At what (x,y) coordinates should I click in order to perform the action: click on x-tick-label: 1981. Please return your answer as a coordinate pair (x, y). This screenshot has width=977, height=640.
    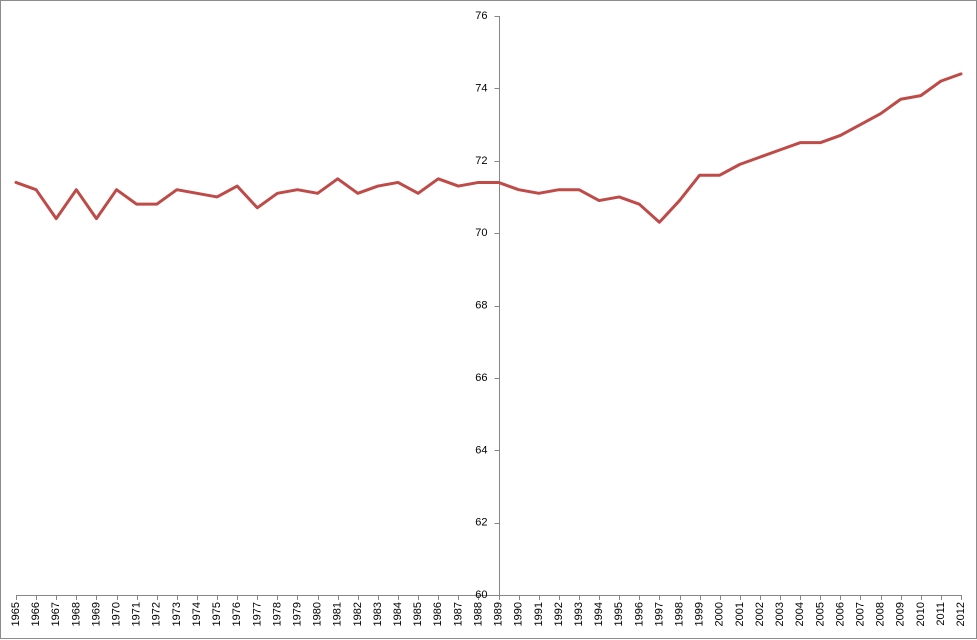
    Looking at the image, I should click on (338, 614).